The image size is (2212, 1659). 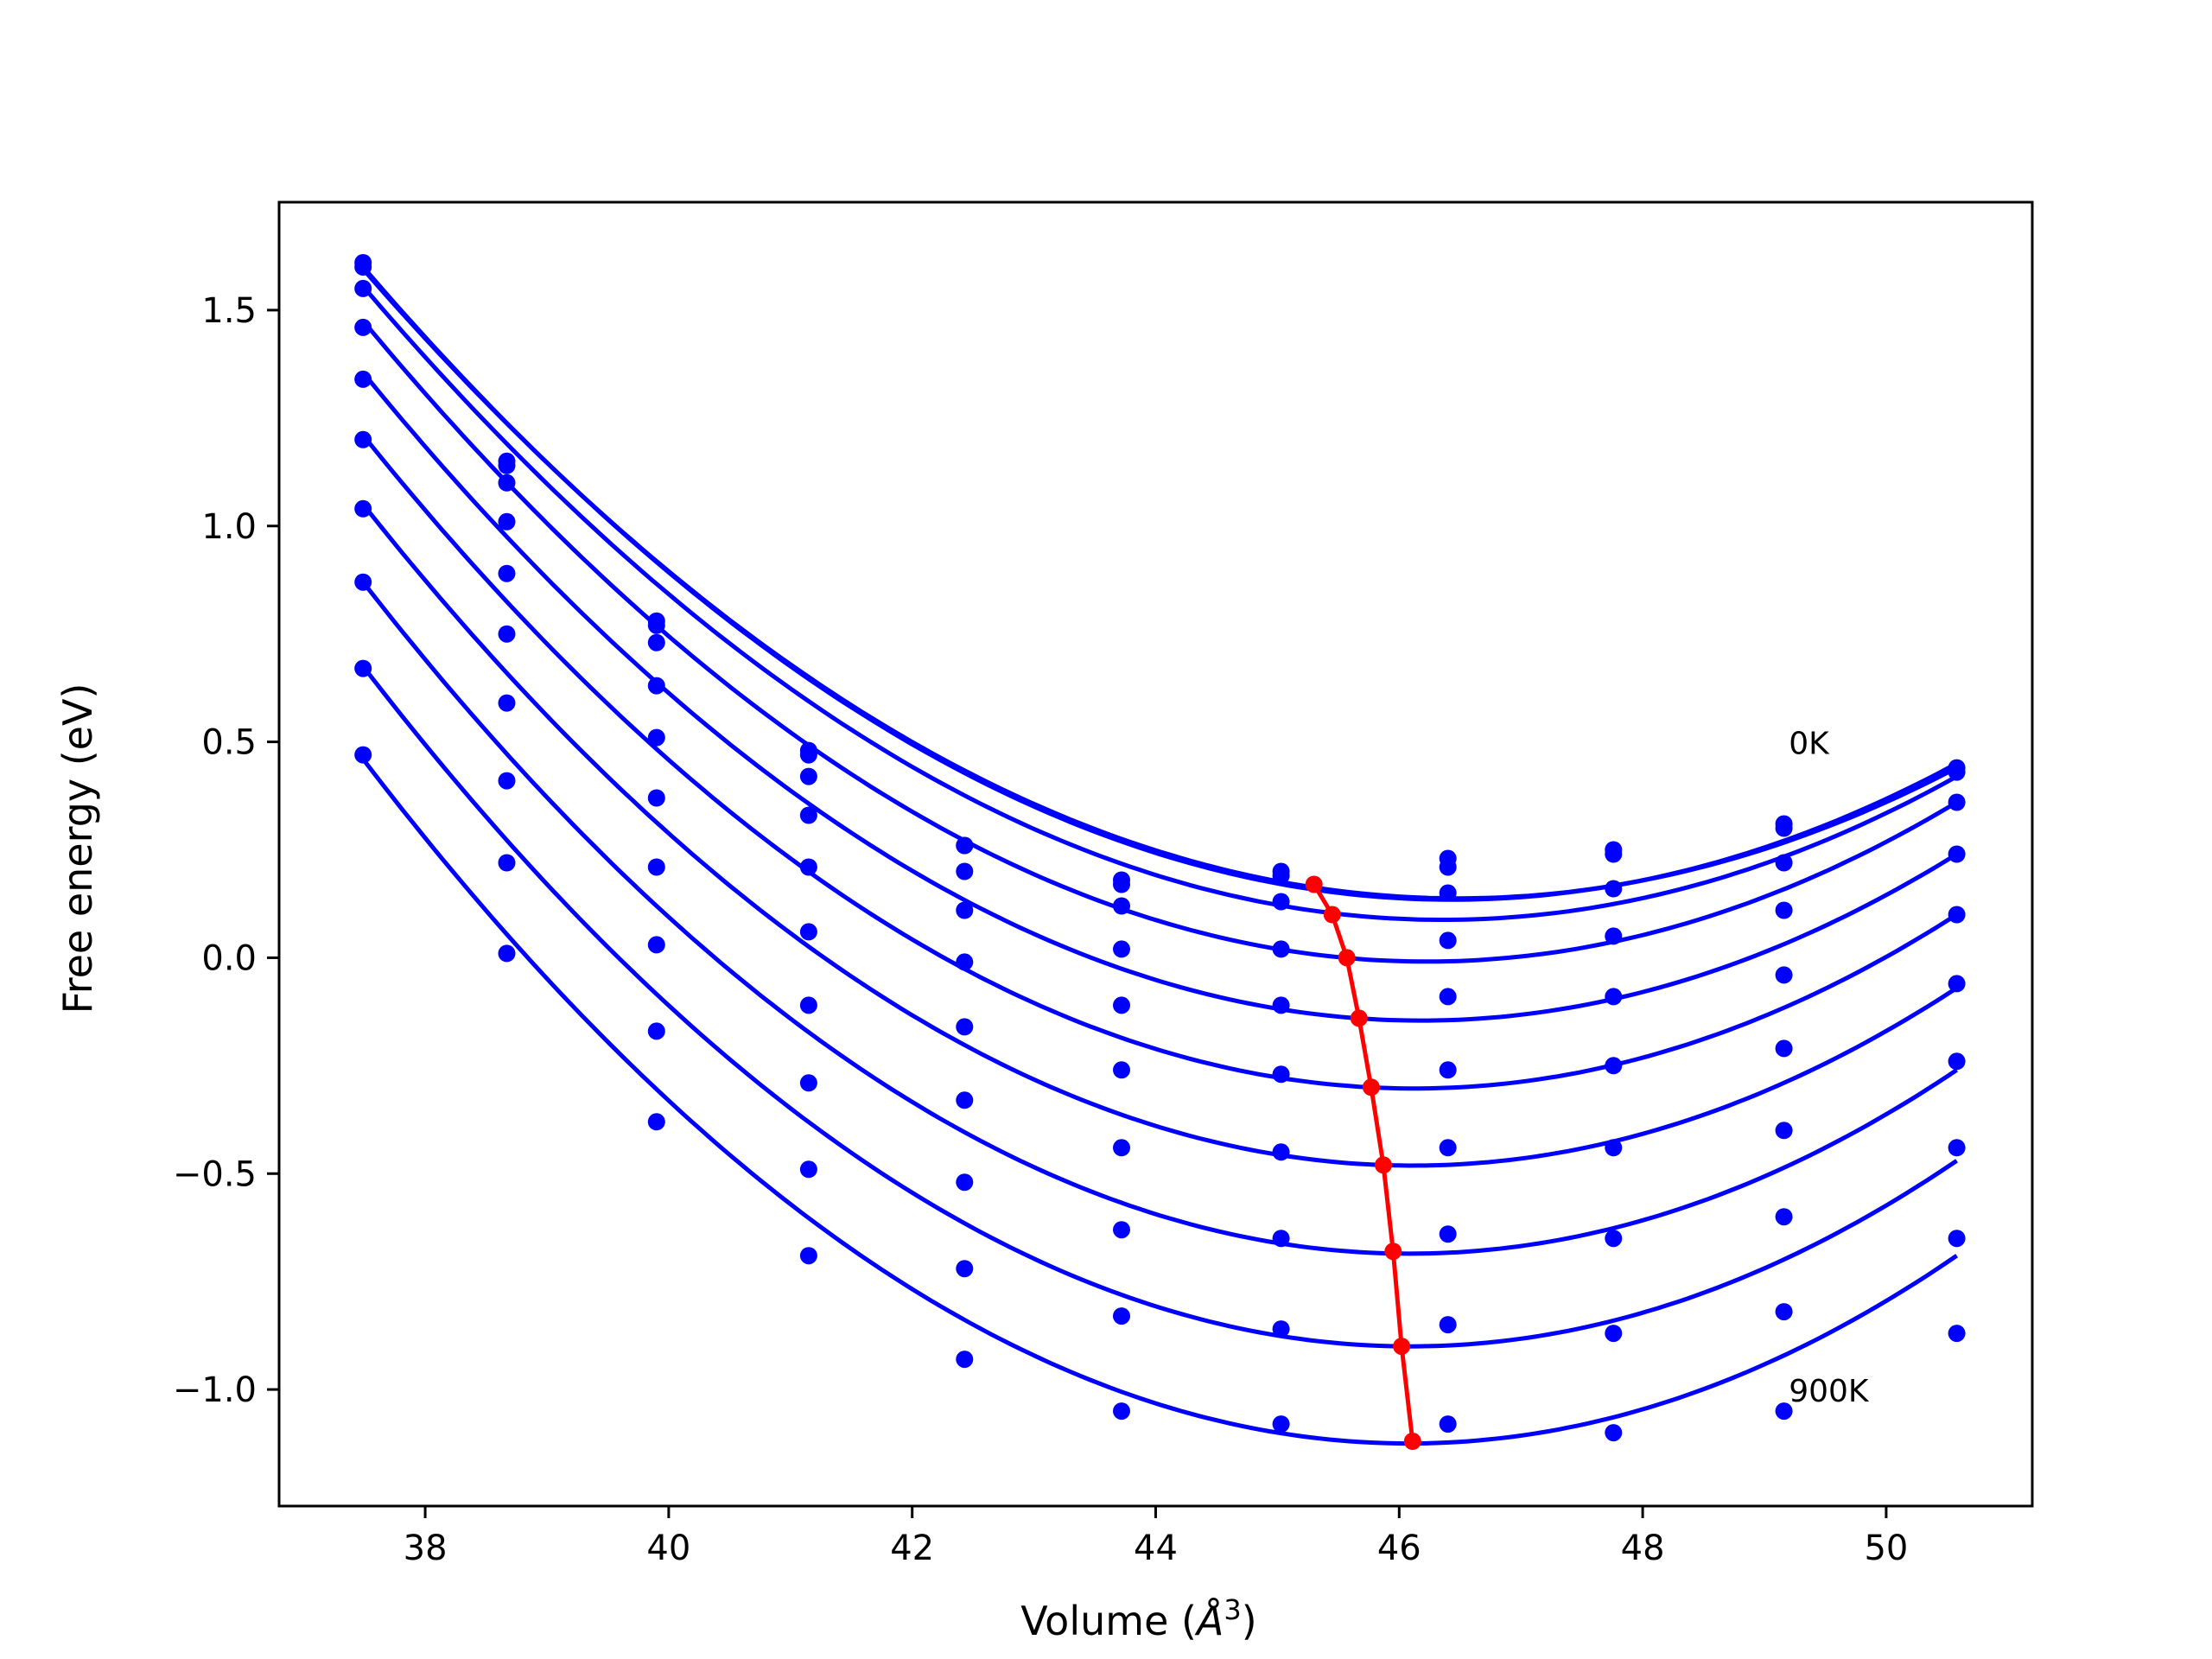 I want to click on annotation-0k: 0K, so click(x=1809, y=744).